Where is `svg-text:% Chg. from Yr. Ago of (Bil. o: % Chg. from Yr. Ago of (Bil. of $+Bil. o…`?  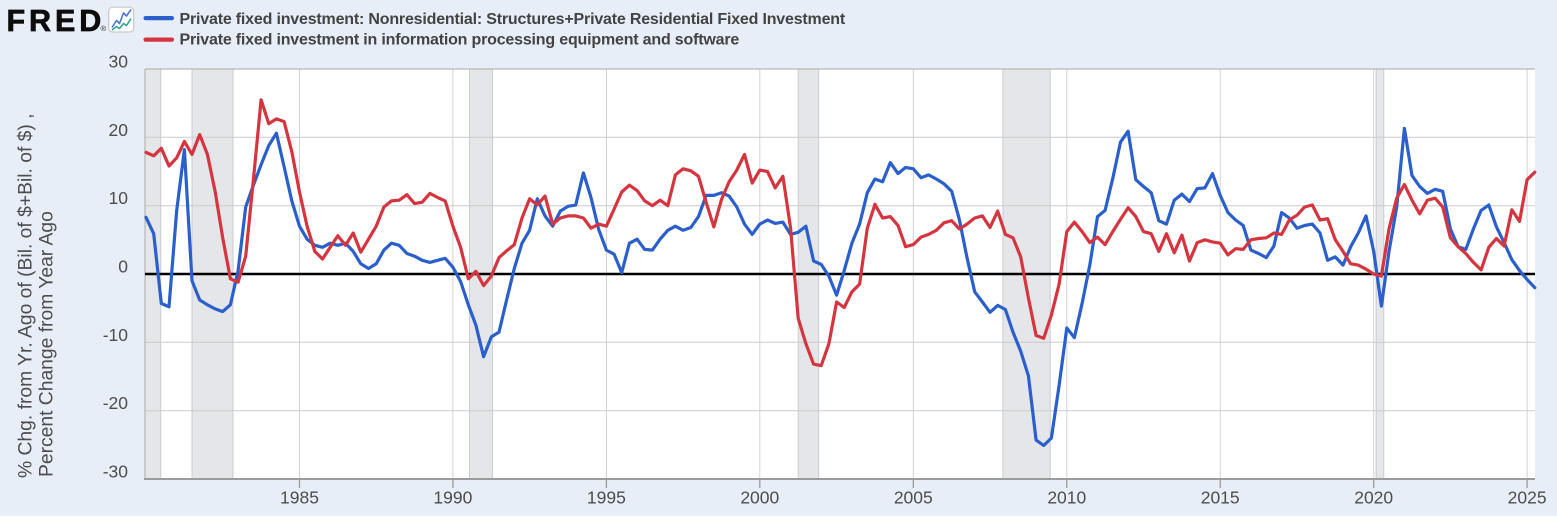 svg-text:% Chg. from Yr. Ago of (Bil. o: % Chg. from Yr. Ago of (Bil. of $+Bil. o… is located at coordinates (26, 295).